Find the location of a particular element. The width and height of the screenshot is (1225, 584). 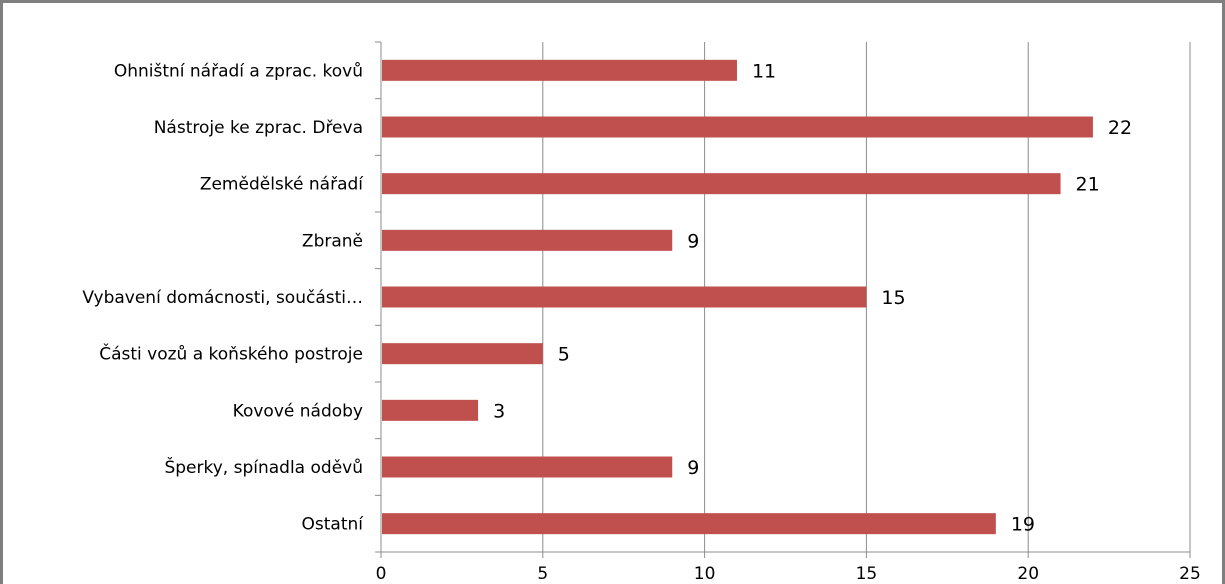

data-label-5: 5 is located at coordinates (564, 355).